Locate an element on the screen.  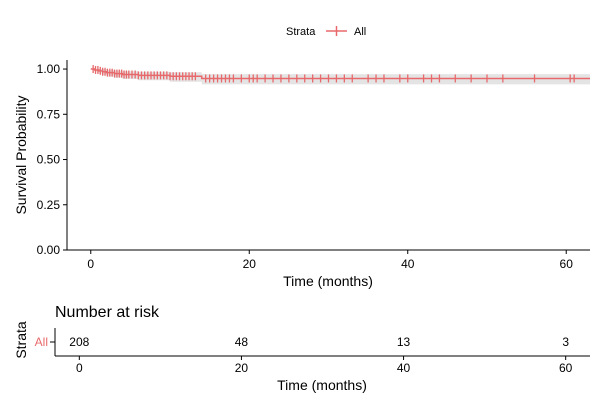
legend-title: Strata is located at coordinates (301, 32).